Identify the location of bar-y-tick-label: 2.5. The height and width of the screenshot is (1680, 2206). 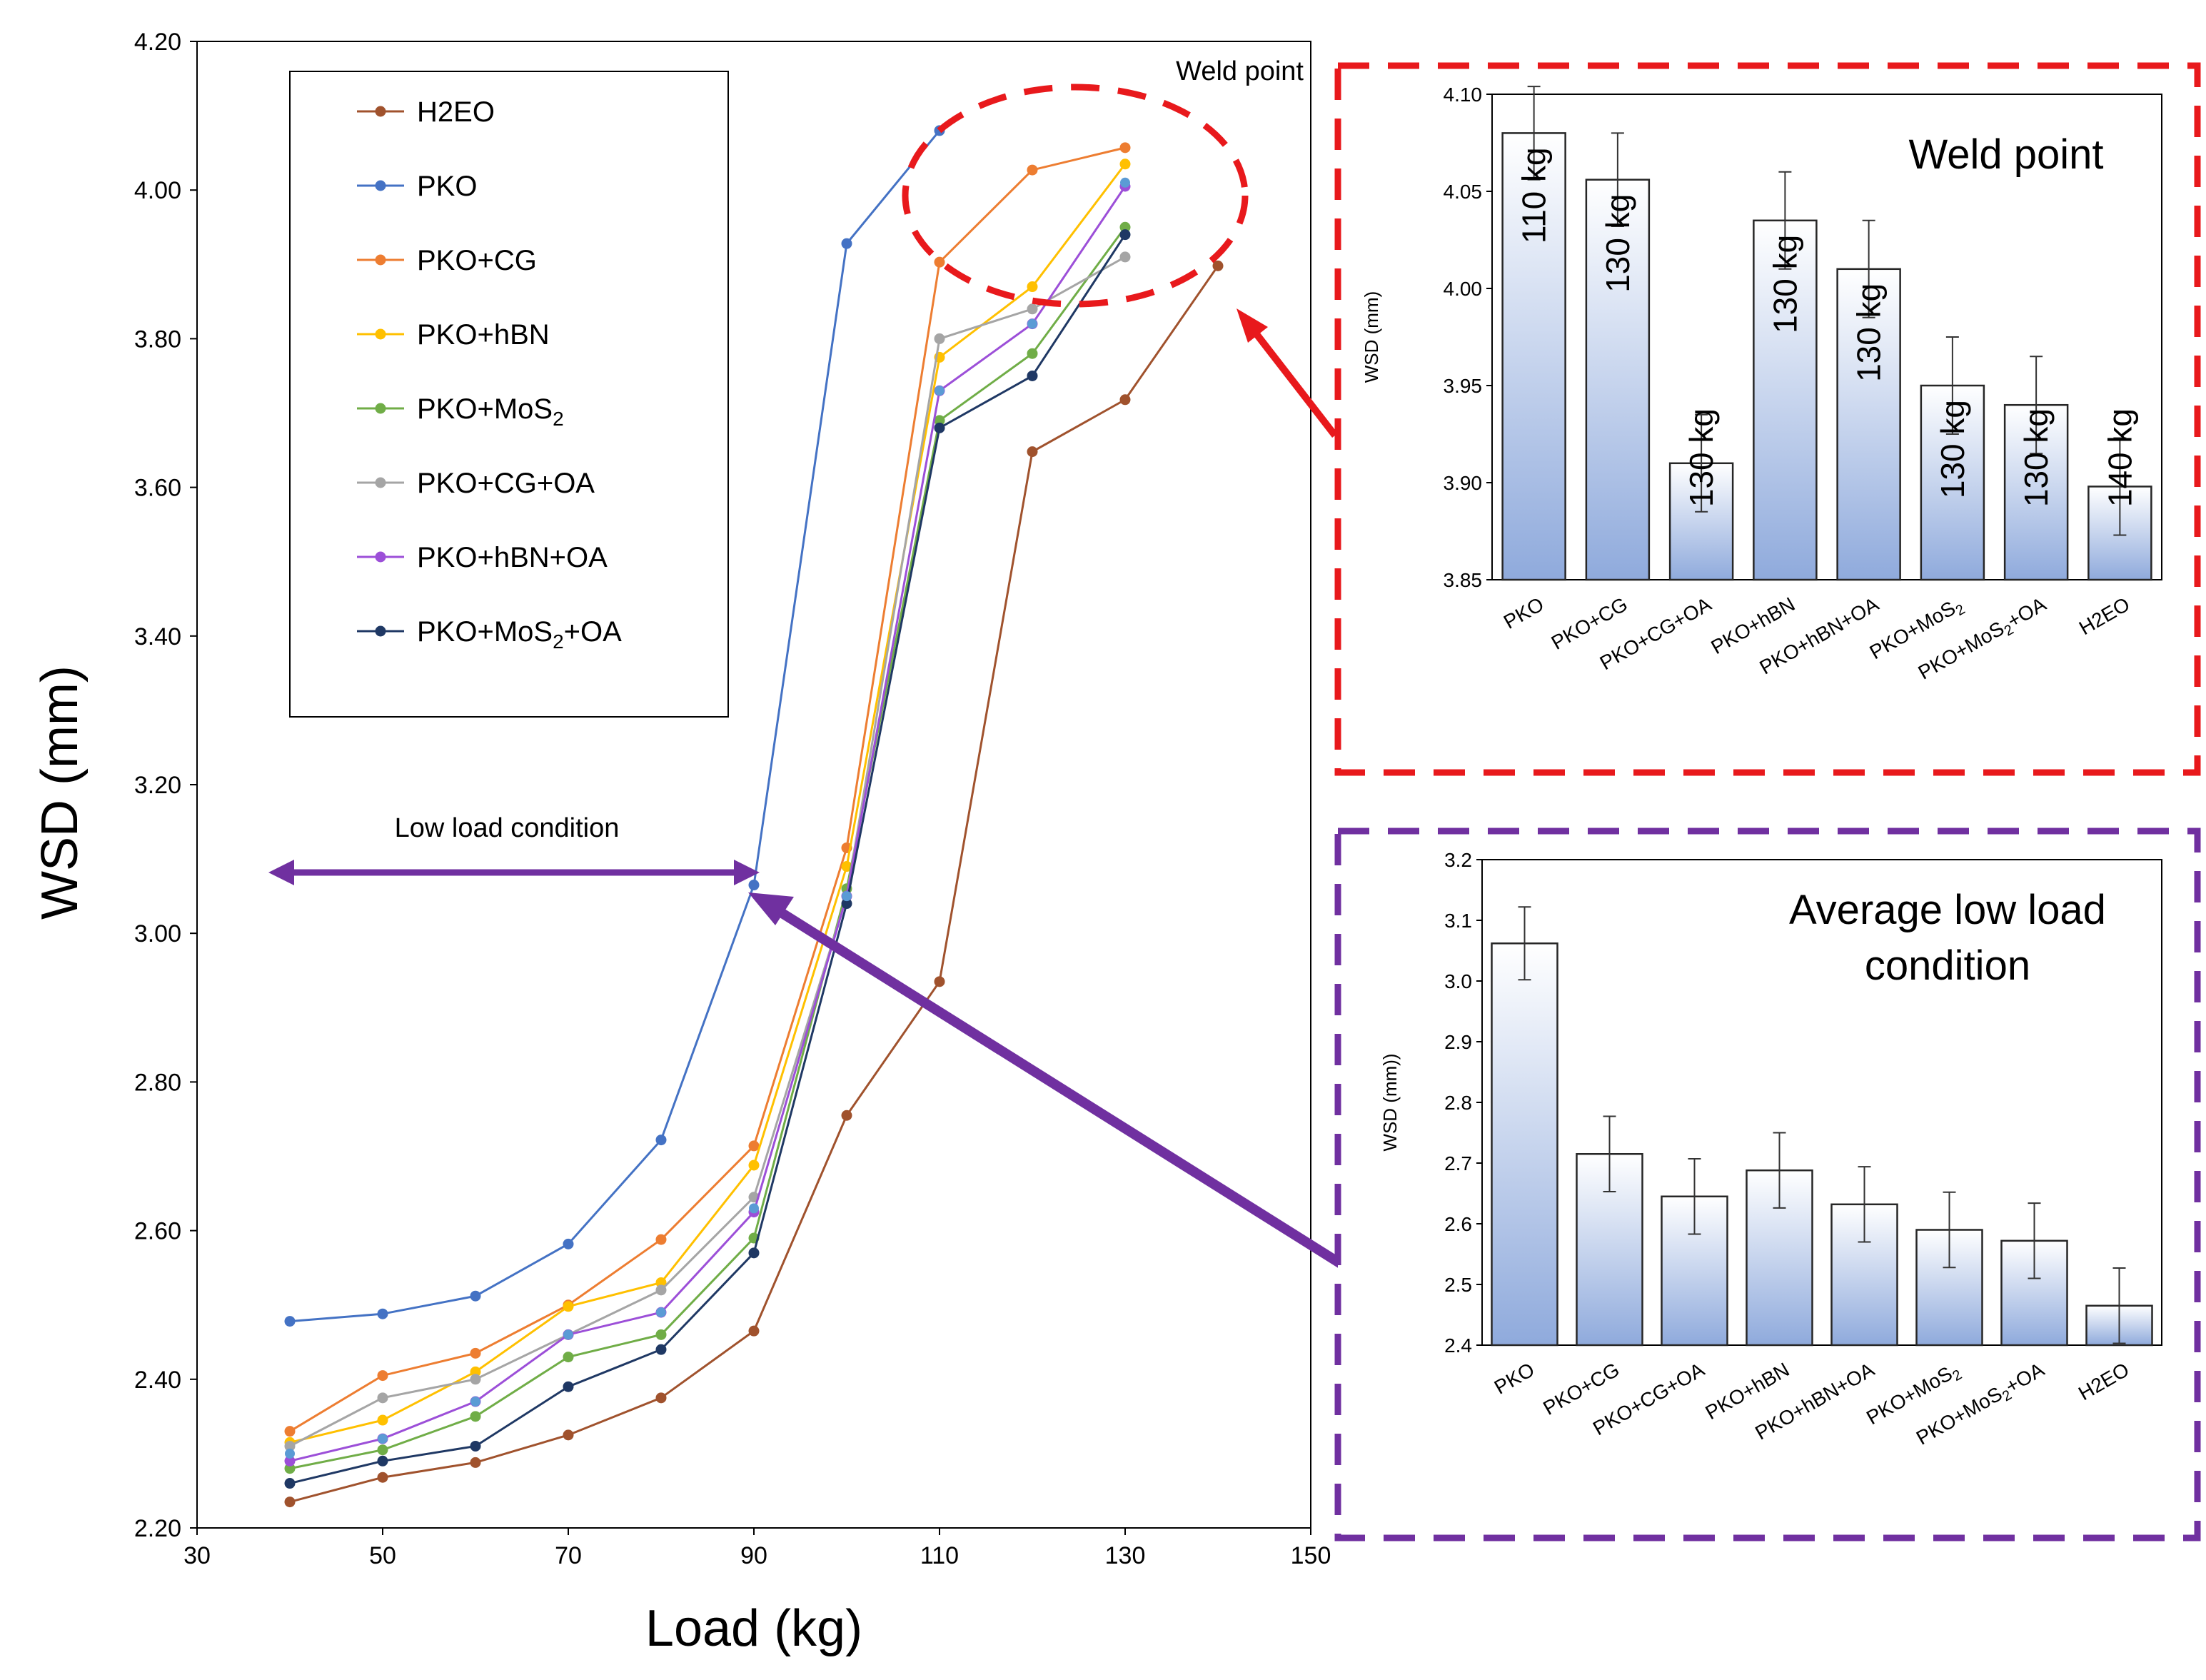
(1458, 1285).